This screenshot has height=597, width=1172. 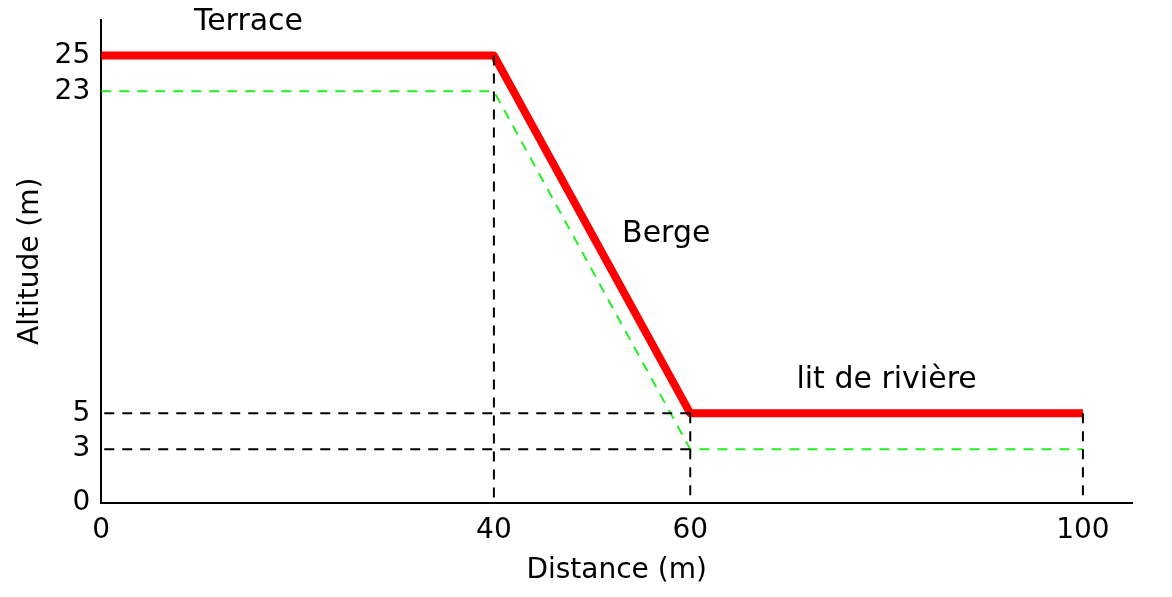 I want to click on y-tick-label: 23, so click(x=72, y=89).